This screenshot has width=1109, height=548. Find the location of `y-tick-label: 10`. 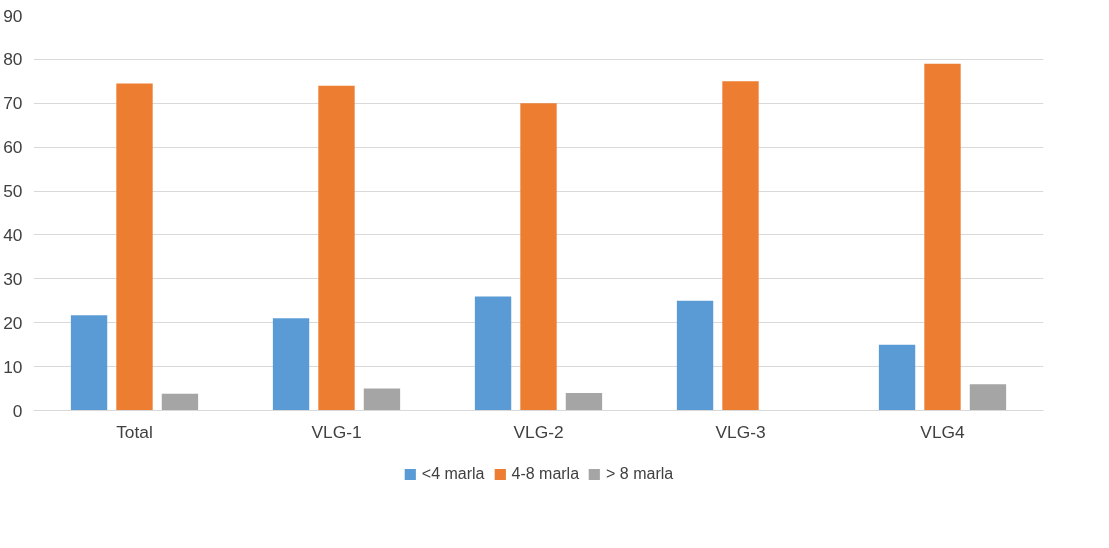

y-tick-label: 10 is located at coordinates (13, 366).